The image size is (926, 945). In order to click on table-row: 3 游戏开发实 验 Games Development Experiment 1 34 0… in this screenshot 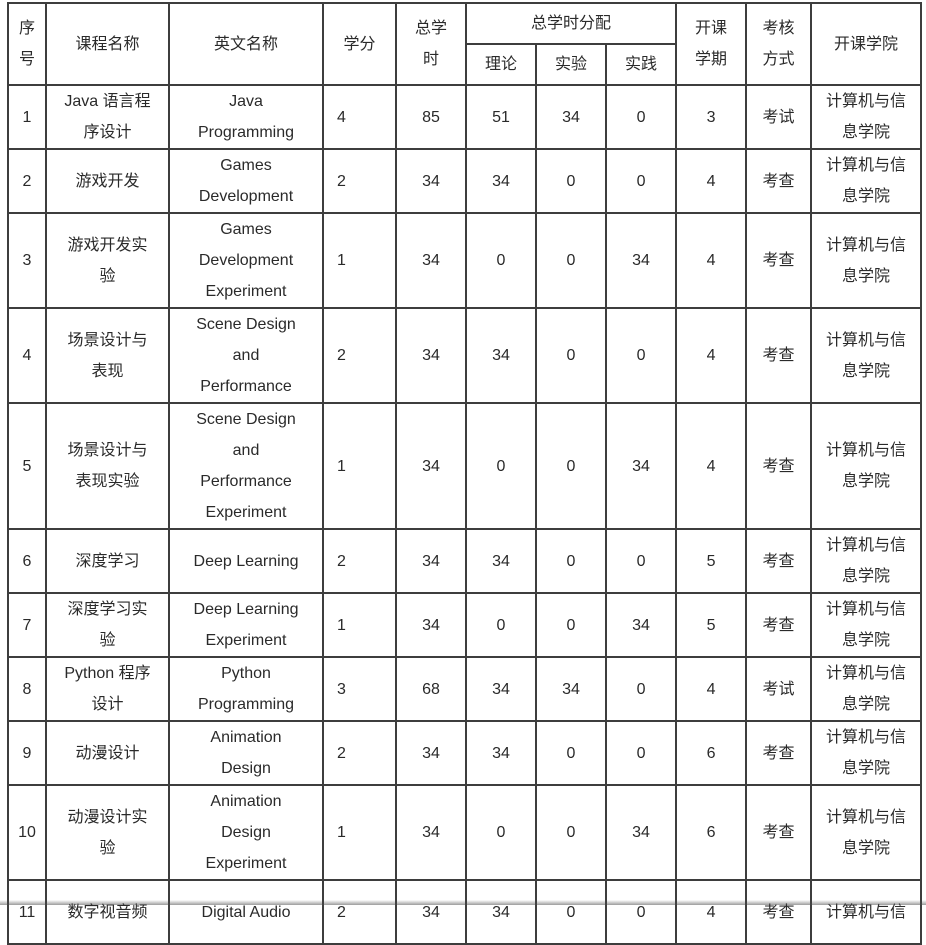, I will do `click(465, 260)`.